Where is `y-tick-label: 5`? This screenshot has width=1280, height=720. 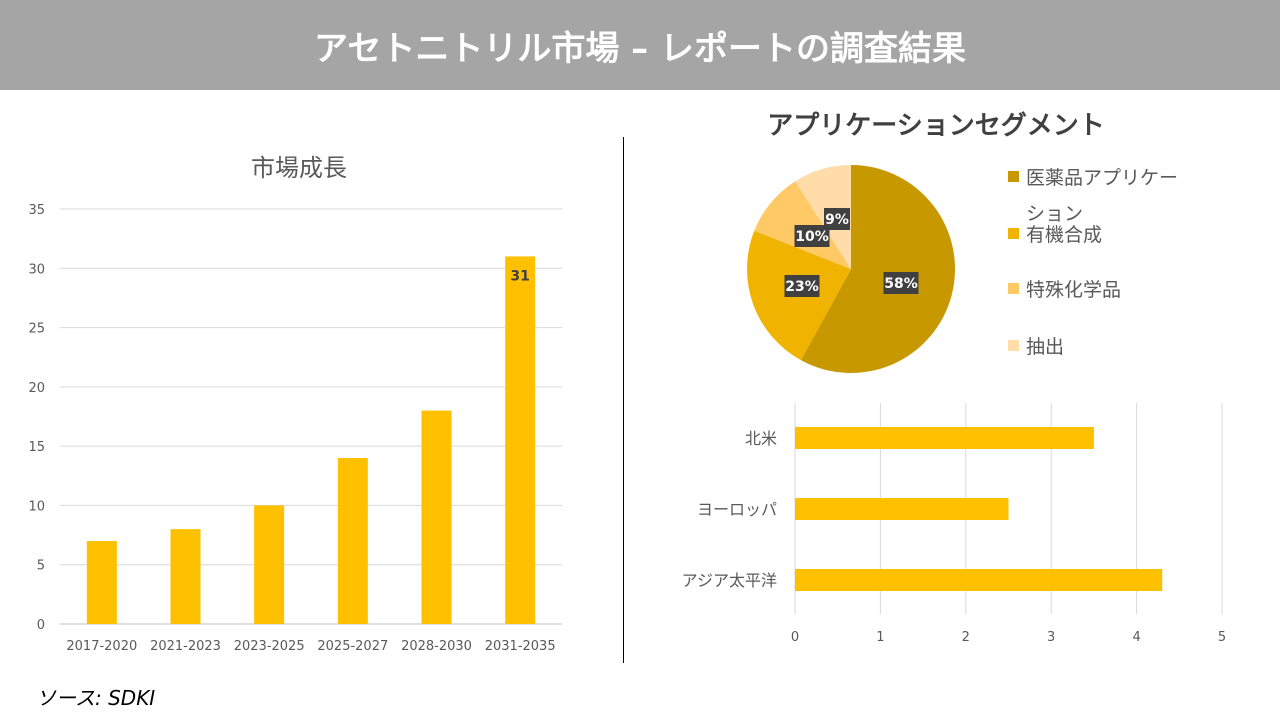
y-tick-label: 5 is located at coordinates (41, 566).